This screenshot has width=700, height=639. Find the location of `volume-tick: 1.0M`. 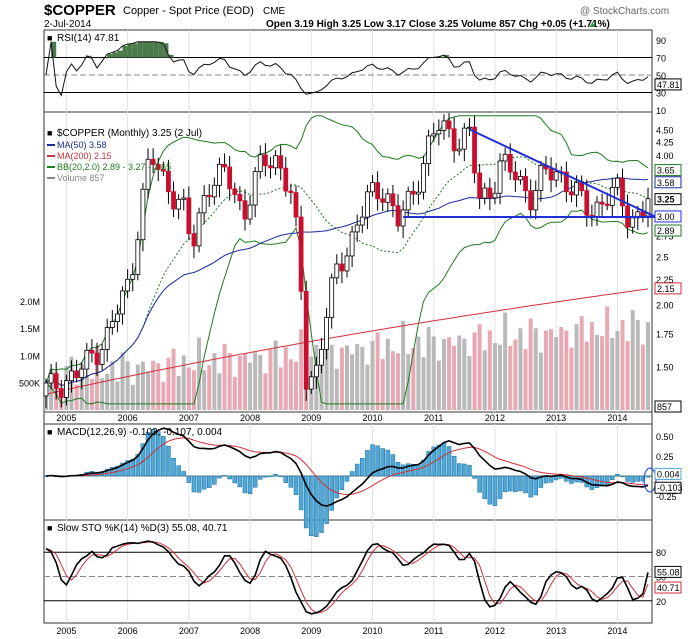

volume-tick: 1.0M is located at coordinates (30, 356).